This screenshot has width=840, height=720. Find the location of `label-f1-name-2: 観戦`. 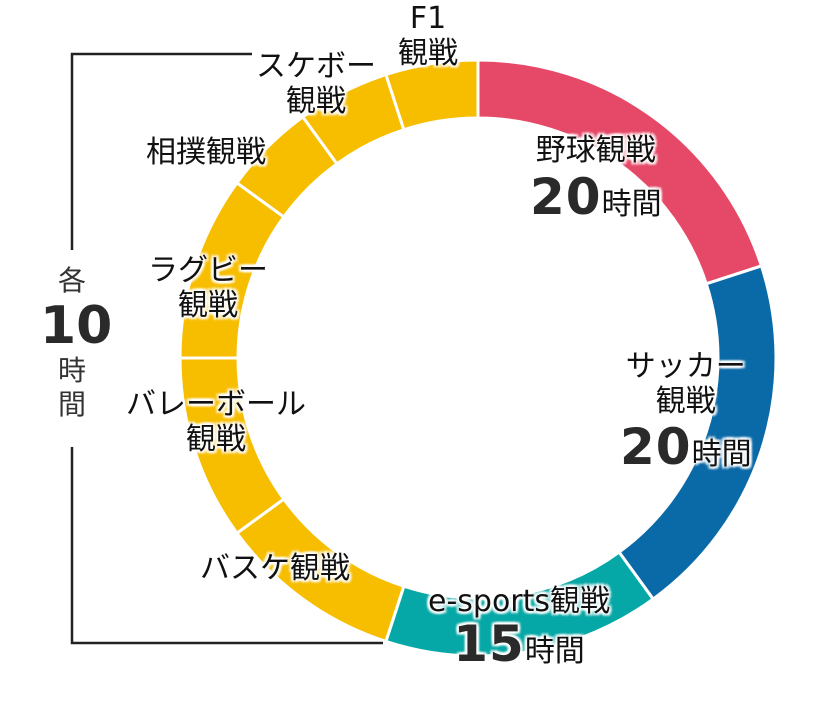

label-f1-name-2: 観戦 is located at coordinates (428, 53).